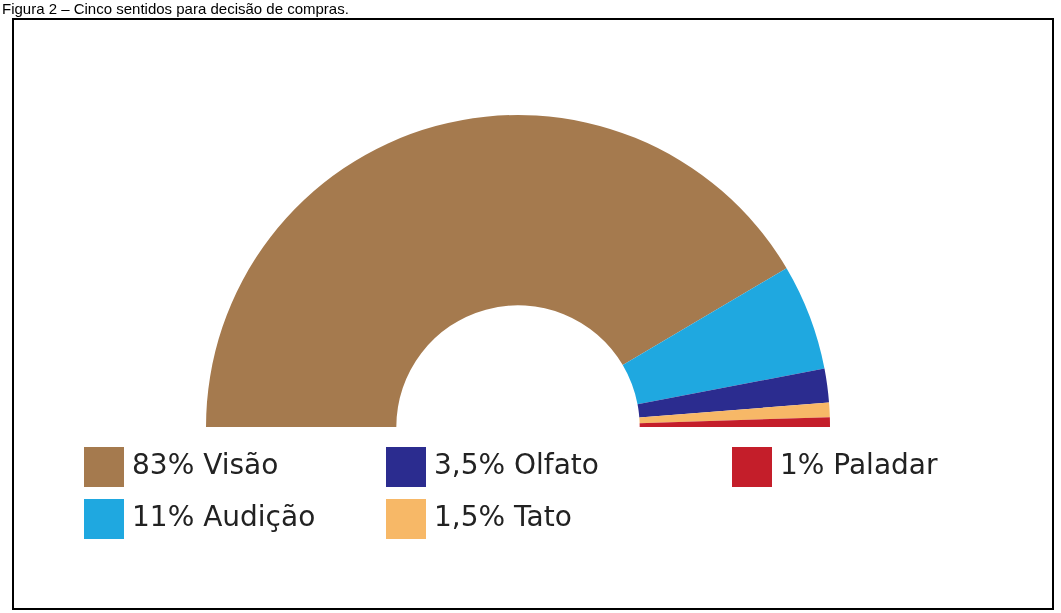 This screenshot has width=1061, height=613. Describe the element at coordinates (516, 465) in the screenshot. I see `legend-label: 3,5% Olfato` at that location.